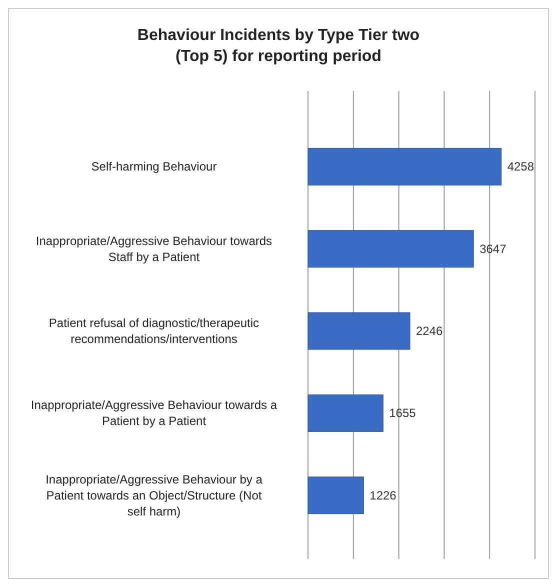 This screenshot has height=587, width=557. Describe the element at coordinates (154, 331) in the screenshot. I see `y-tick-label: Patient refusal of diagnostic/therapeutic recommendations/interventions` at that location.